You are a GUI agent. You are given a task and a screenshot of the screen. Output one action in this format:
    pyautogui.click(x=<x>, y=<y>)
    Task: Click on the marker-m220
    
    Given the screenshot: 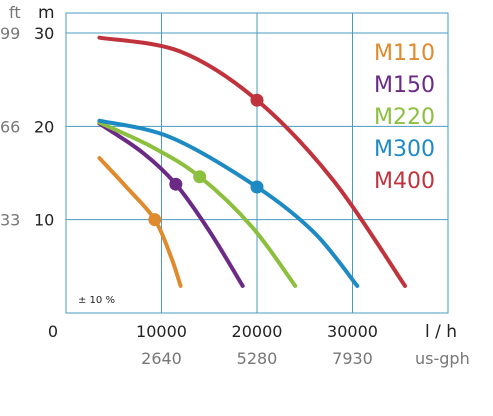 What is the action you would take?
    pyautogui.click(x=200, y=177)
    